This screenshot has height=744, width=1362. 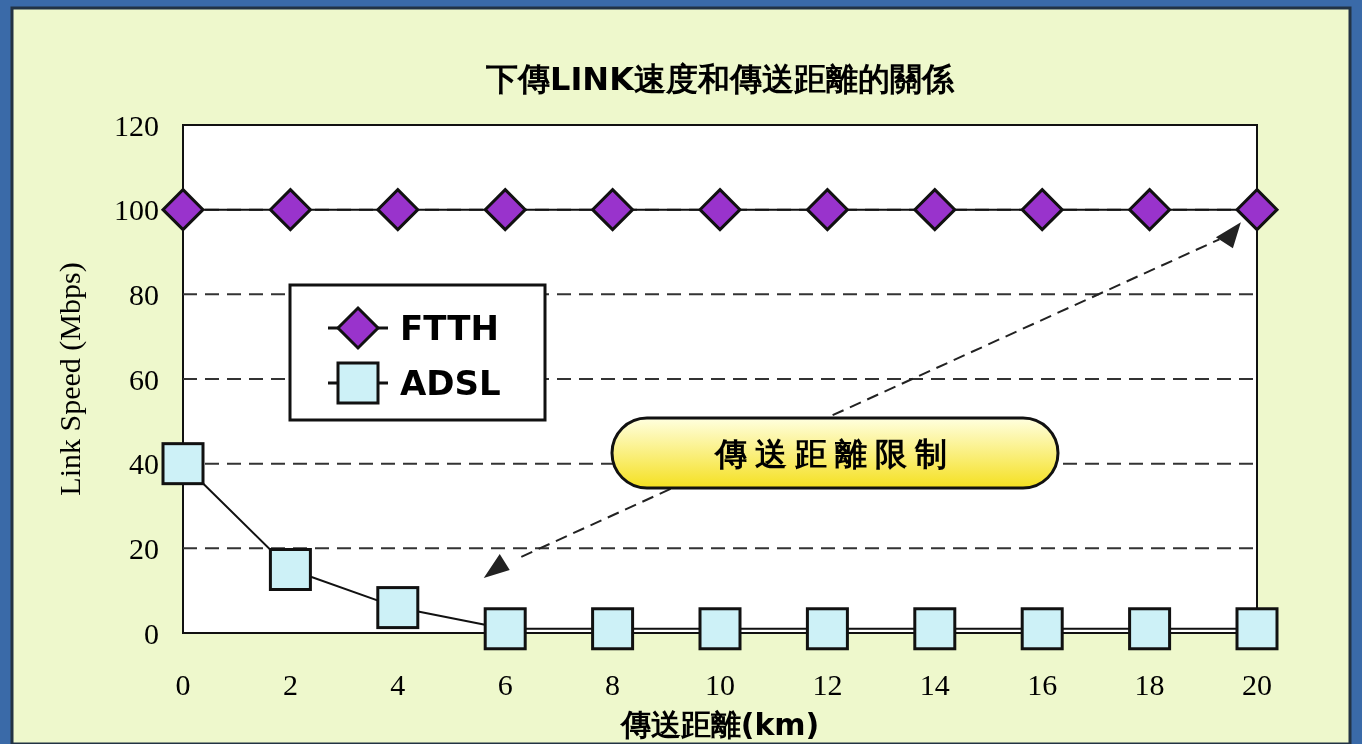 I want to click on annotation: 傳送距離限制, so click(x=834, y=454).